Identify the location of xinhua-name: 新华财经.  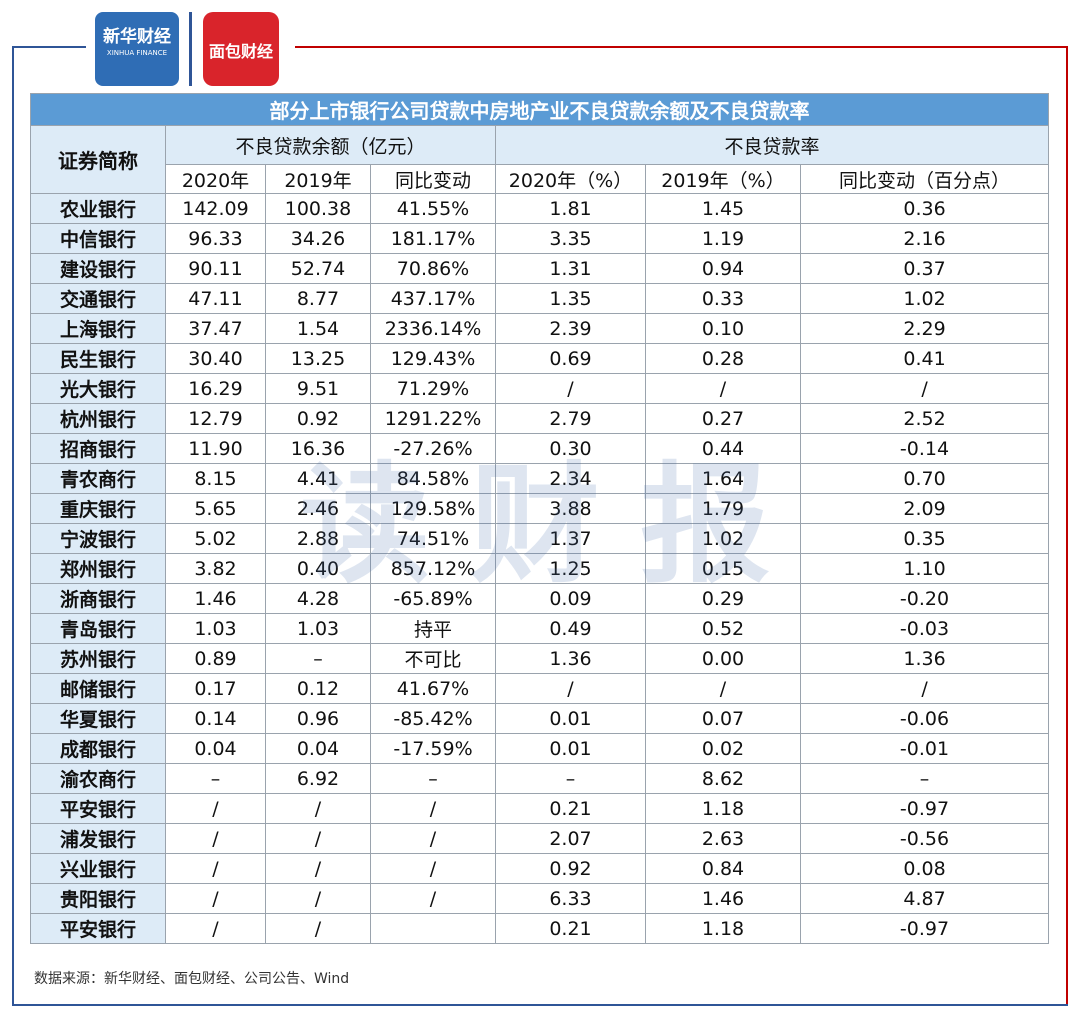
(137, 37).